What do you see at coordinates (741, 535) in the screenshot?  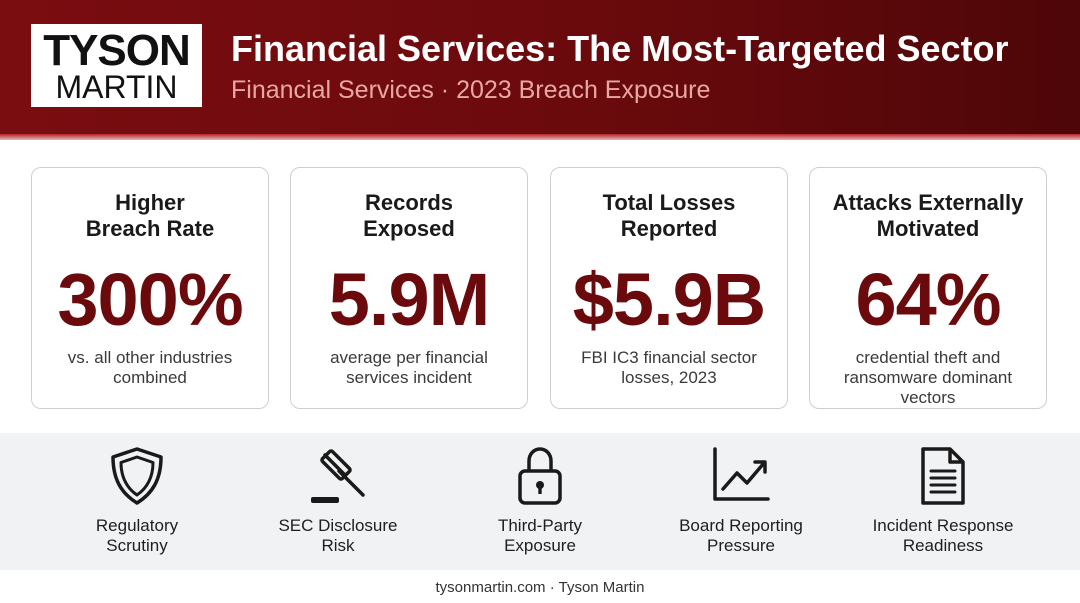 I see `risk-label: Board Reporting Pressure` at bounding box center [741, 535].